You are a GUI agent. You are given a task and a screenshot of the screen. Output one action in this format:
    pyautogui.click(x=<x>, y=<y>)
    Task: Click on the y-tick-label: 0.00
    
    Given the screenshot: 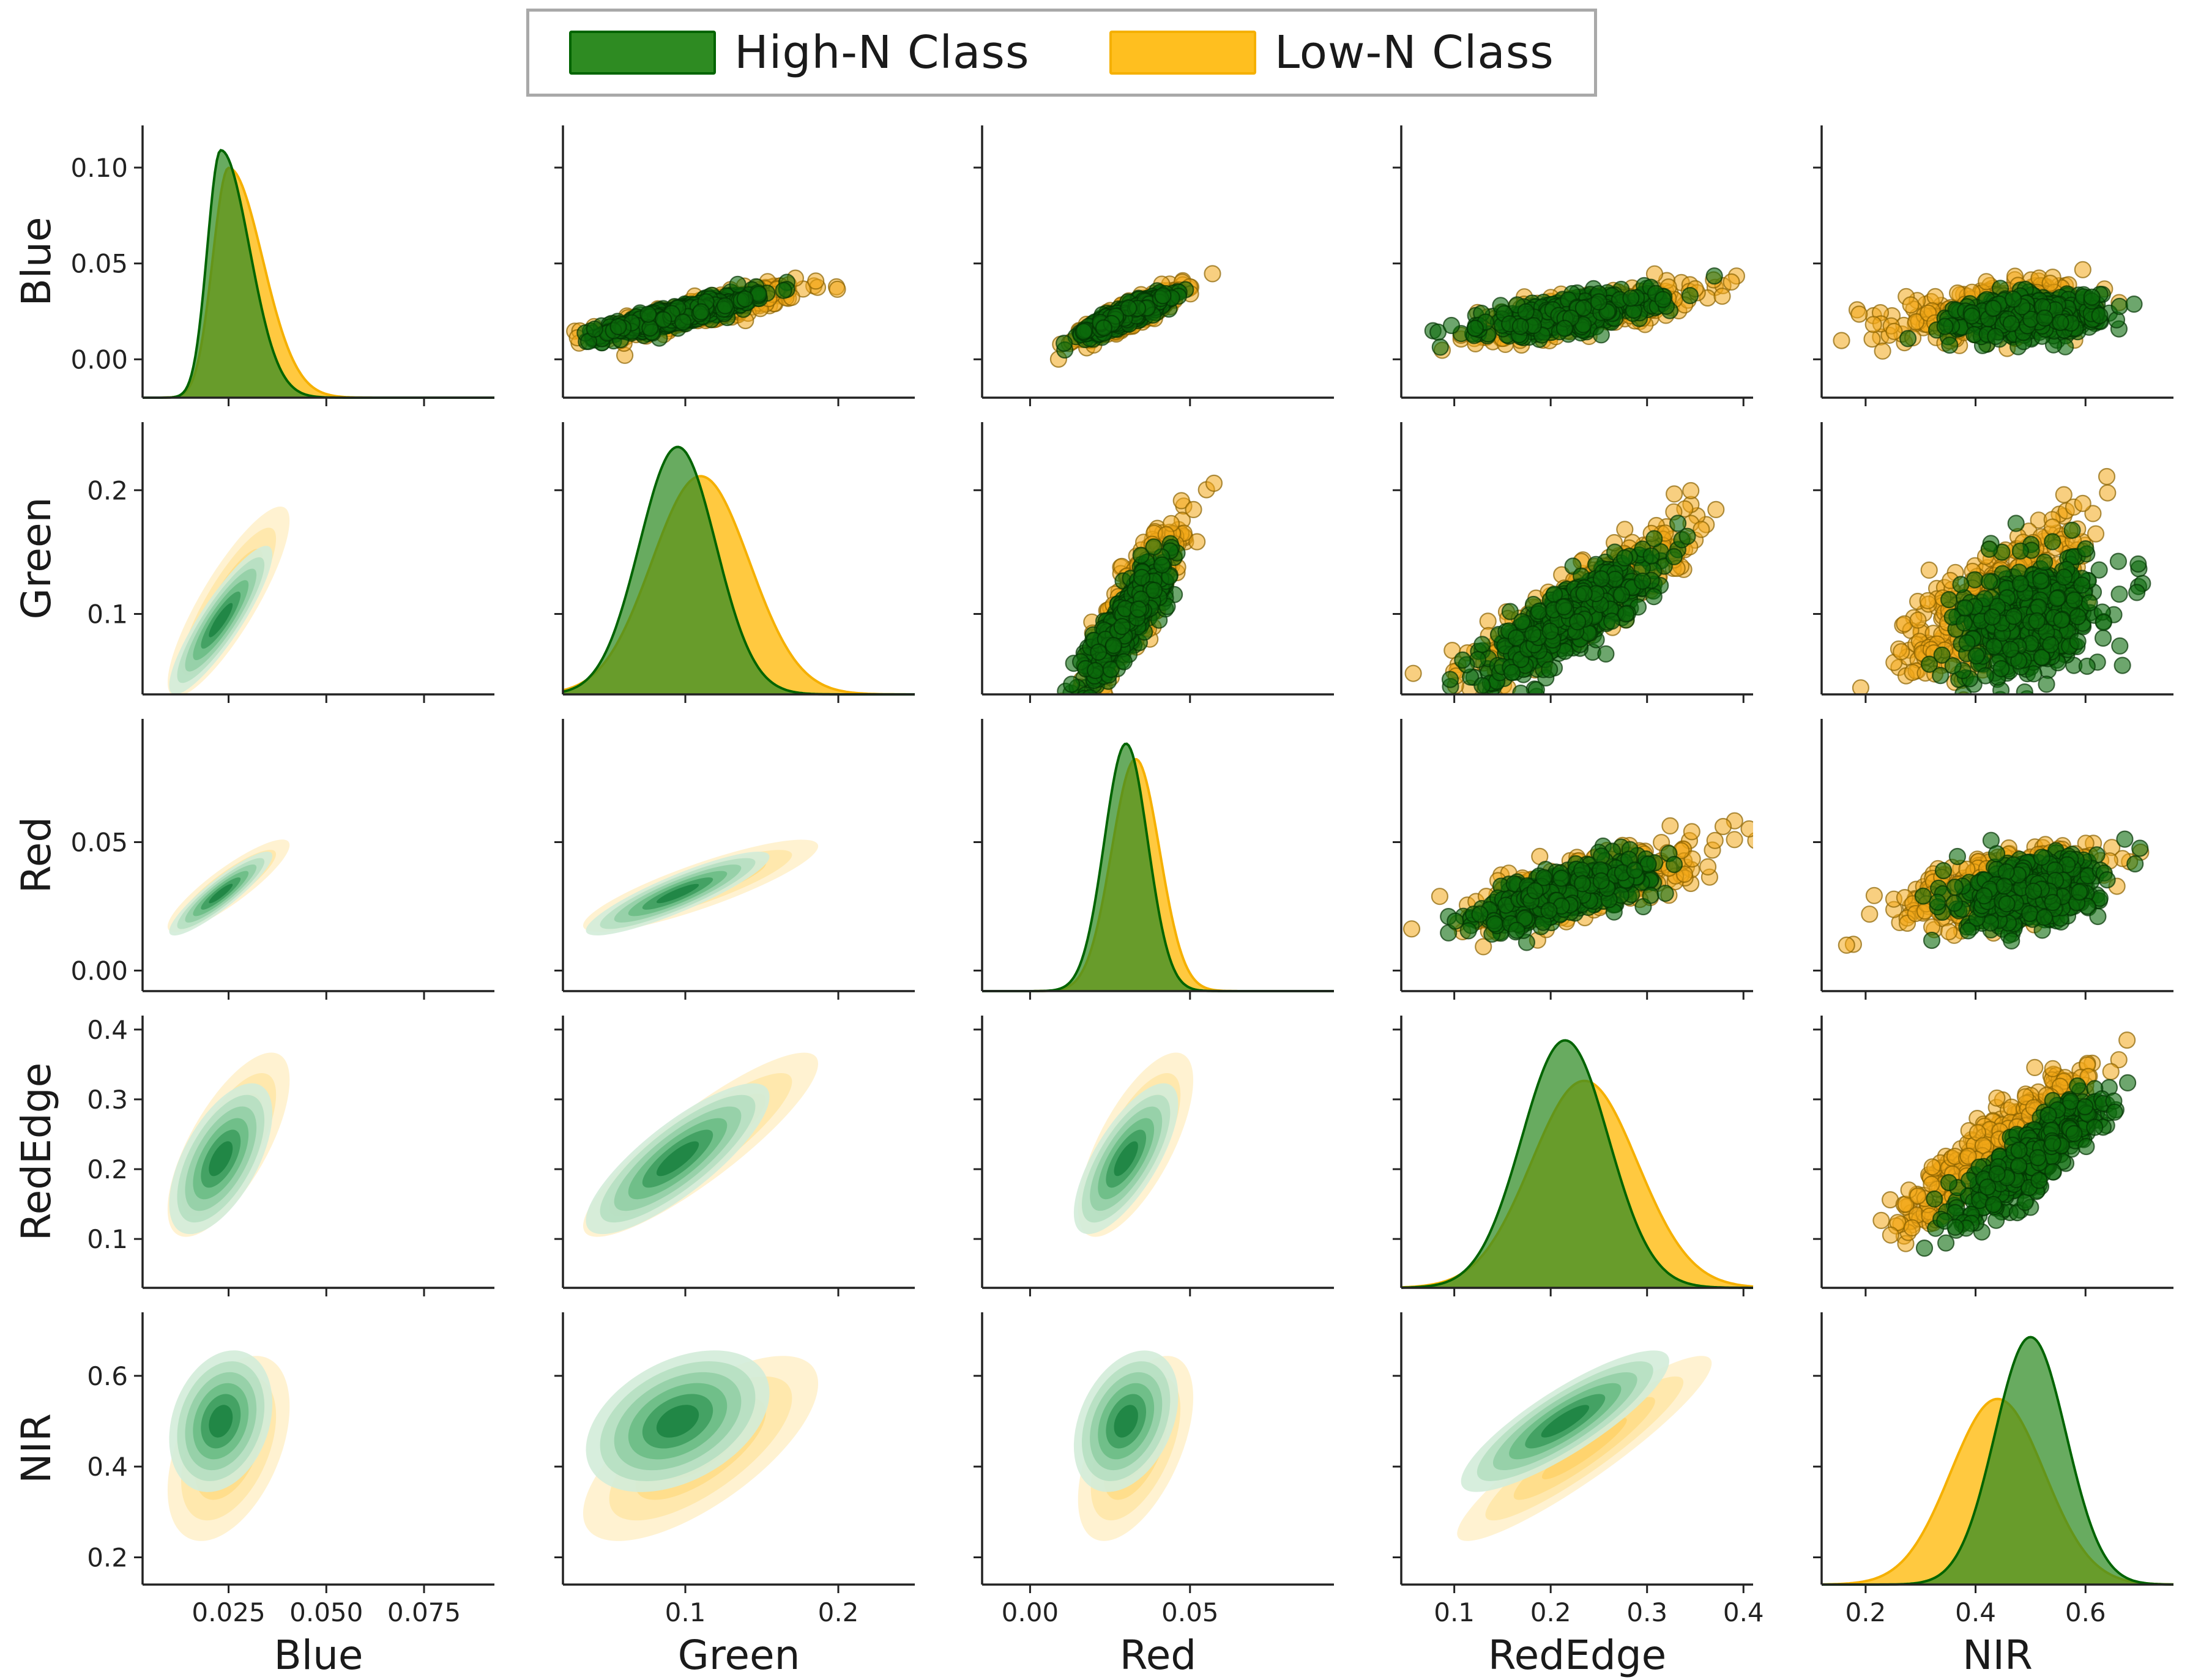 What is the action you would take?
    pyautogui.click(x=99, y=359)
    